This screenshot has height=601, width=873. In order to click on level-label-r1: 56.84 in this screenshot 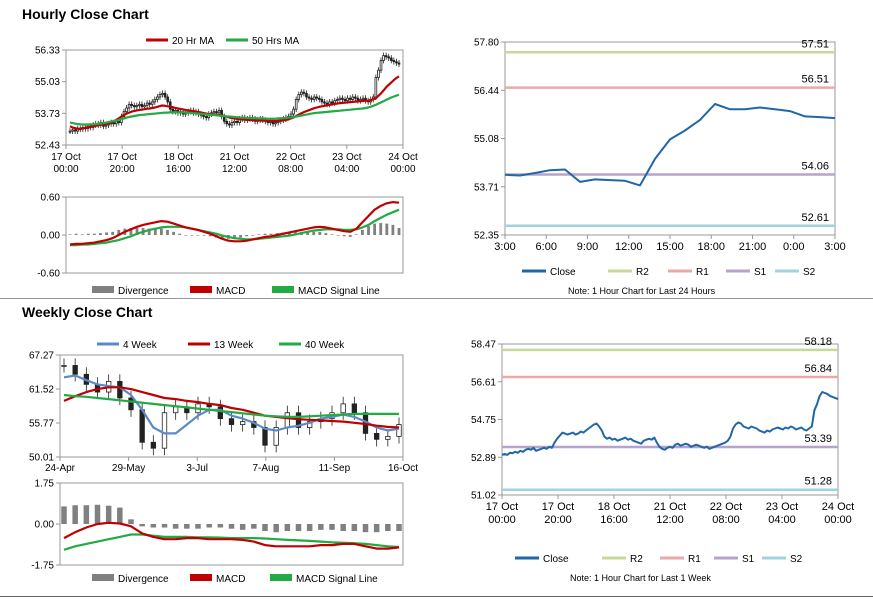, I will do `click(818, 369)`.